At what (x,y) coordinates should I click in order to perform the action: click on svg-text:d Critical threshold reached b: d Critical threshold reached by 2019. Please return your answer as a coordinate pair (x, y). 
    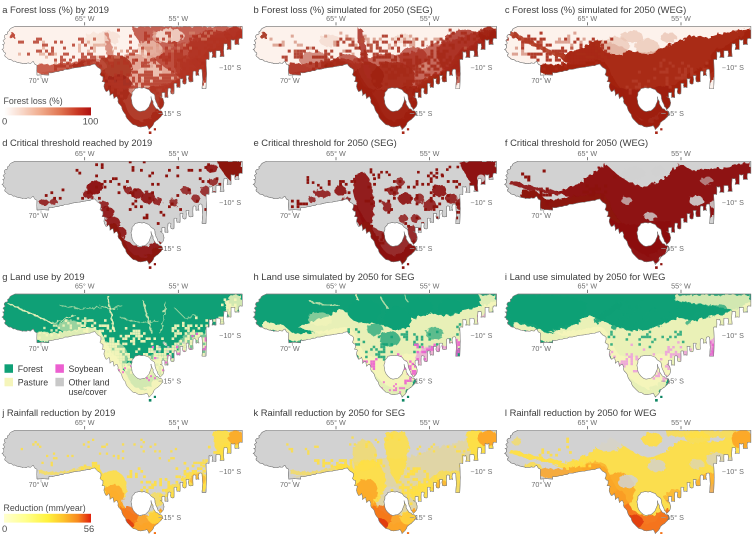
    Looking at the image, I should click on (77, 142).